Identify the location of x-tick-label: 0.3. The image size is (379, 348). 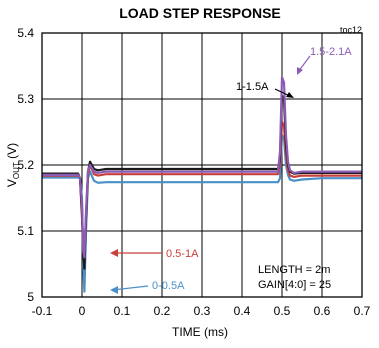
(202, 311).